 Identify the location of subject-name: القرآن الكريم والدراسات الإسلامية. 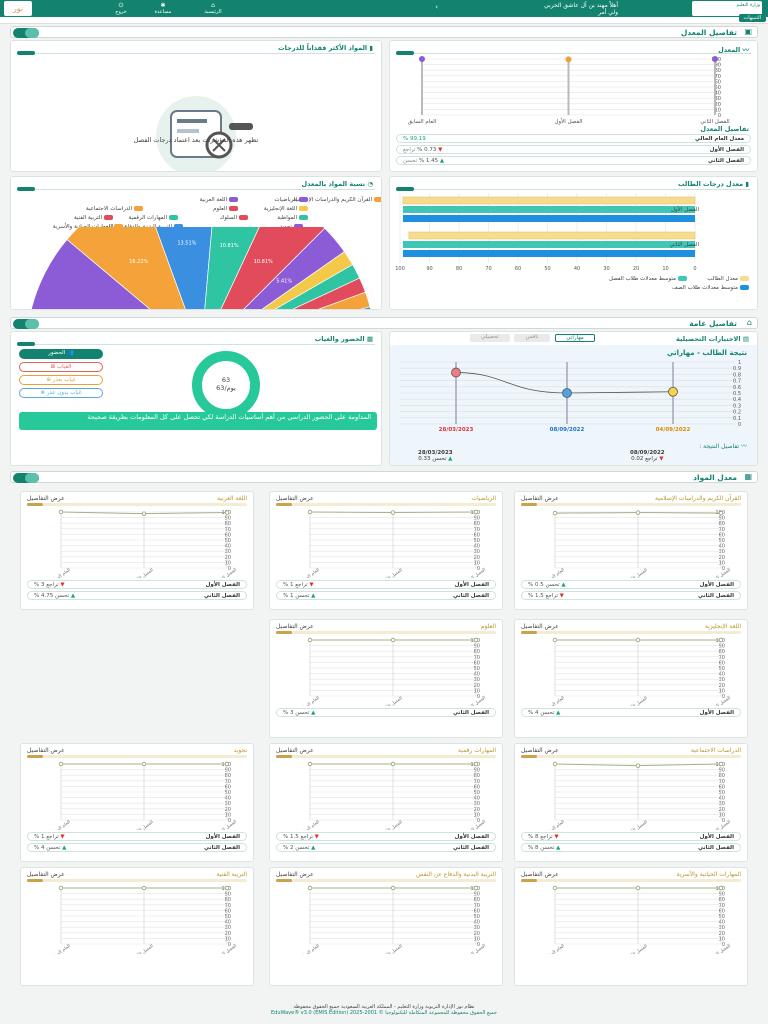
(698, 498).